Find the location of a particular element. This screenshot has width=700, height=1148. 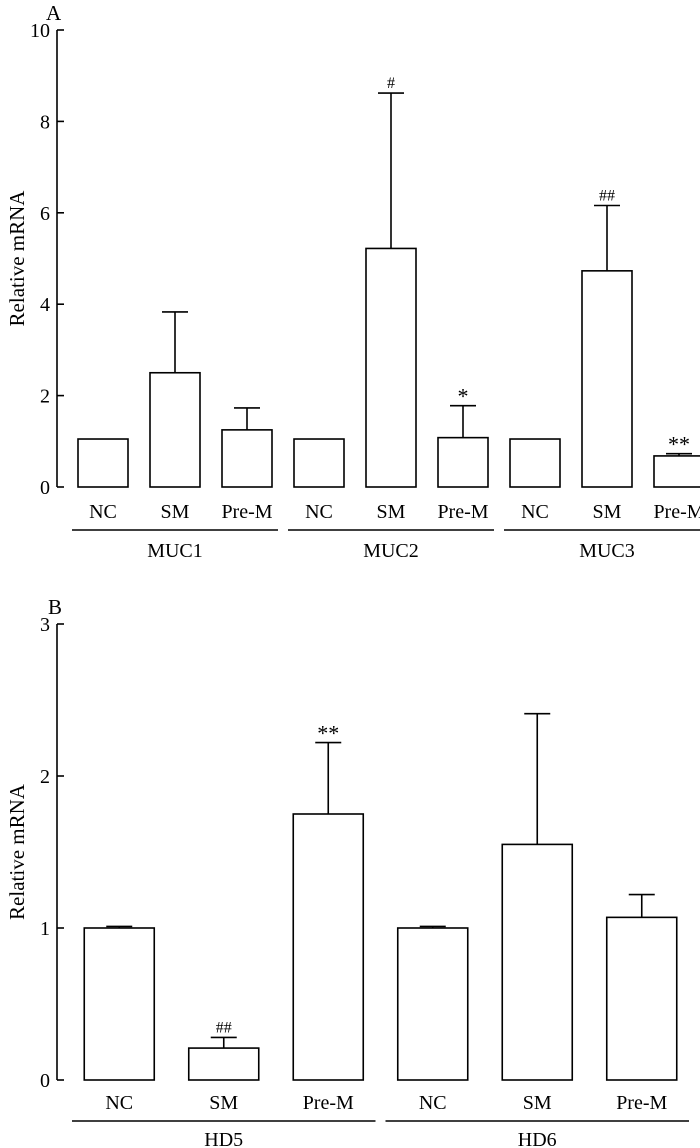

group-label: MUC1 is located at coordinates (175, 551).